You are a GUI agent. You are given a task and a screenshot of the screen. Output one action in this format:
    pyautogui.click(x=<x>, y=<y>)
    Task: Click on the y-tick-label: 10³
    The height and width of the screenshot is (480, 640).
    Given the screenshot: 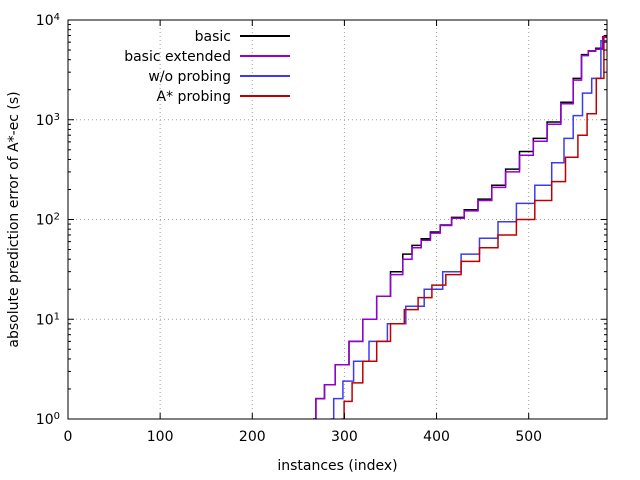 What is the action you would take?
    pyautogui.click(x=48, y=120)
    